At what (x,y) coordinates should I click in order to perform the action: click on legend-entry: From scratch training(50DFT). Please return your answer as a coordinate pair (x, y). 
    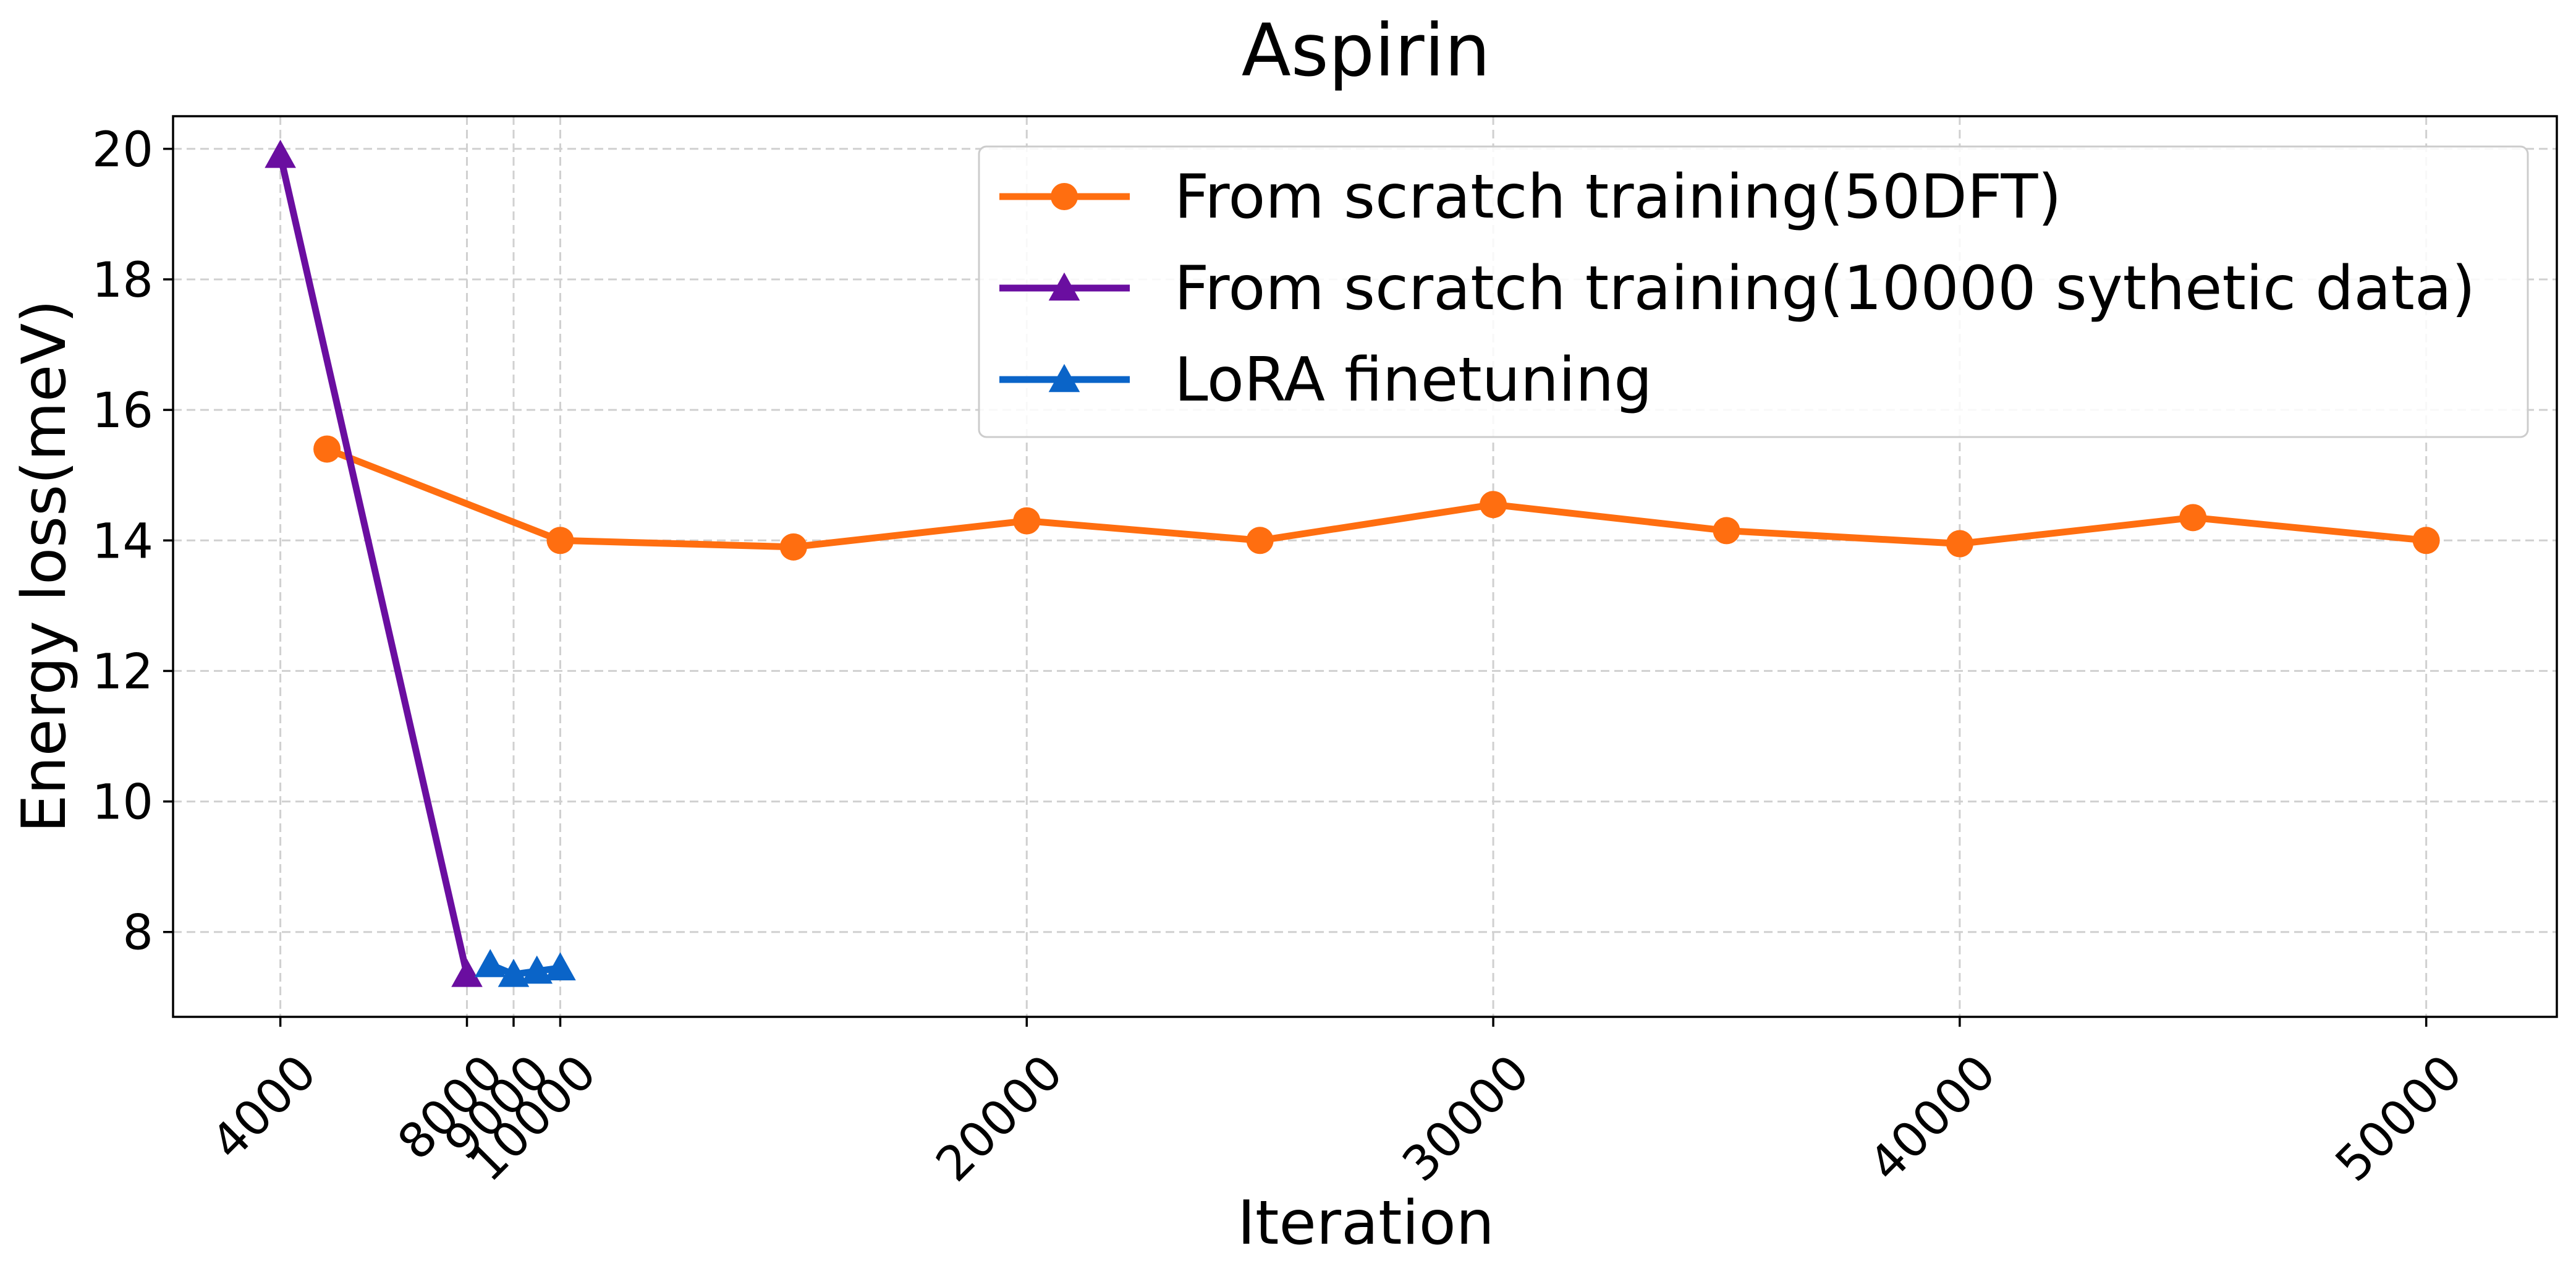
    Looking at the image, I should click on (1530, 197).